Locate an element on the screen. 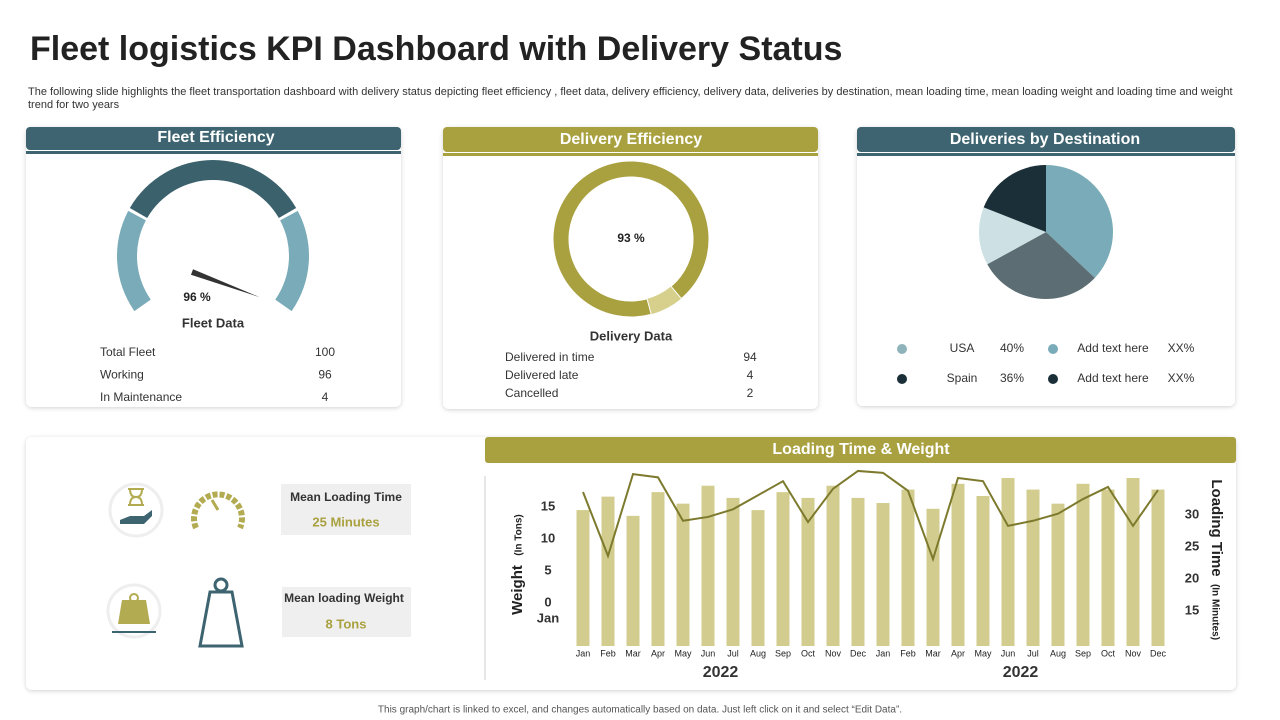 This screenshot has width=1280, height=720. value-label: 93 % is located at coordinates (631, 238).